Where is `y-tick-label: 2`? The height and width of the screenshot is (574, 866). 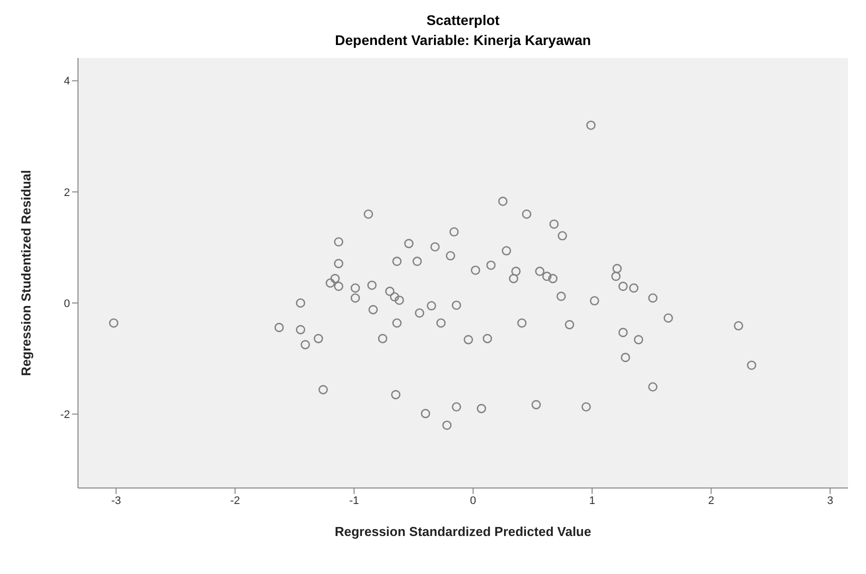 y-tick-label: 2 is located at coordinates (67, 192).